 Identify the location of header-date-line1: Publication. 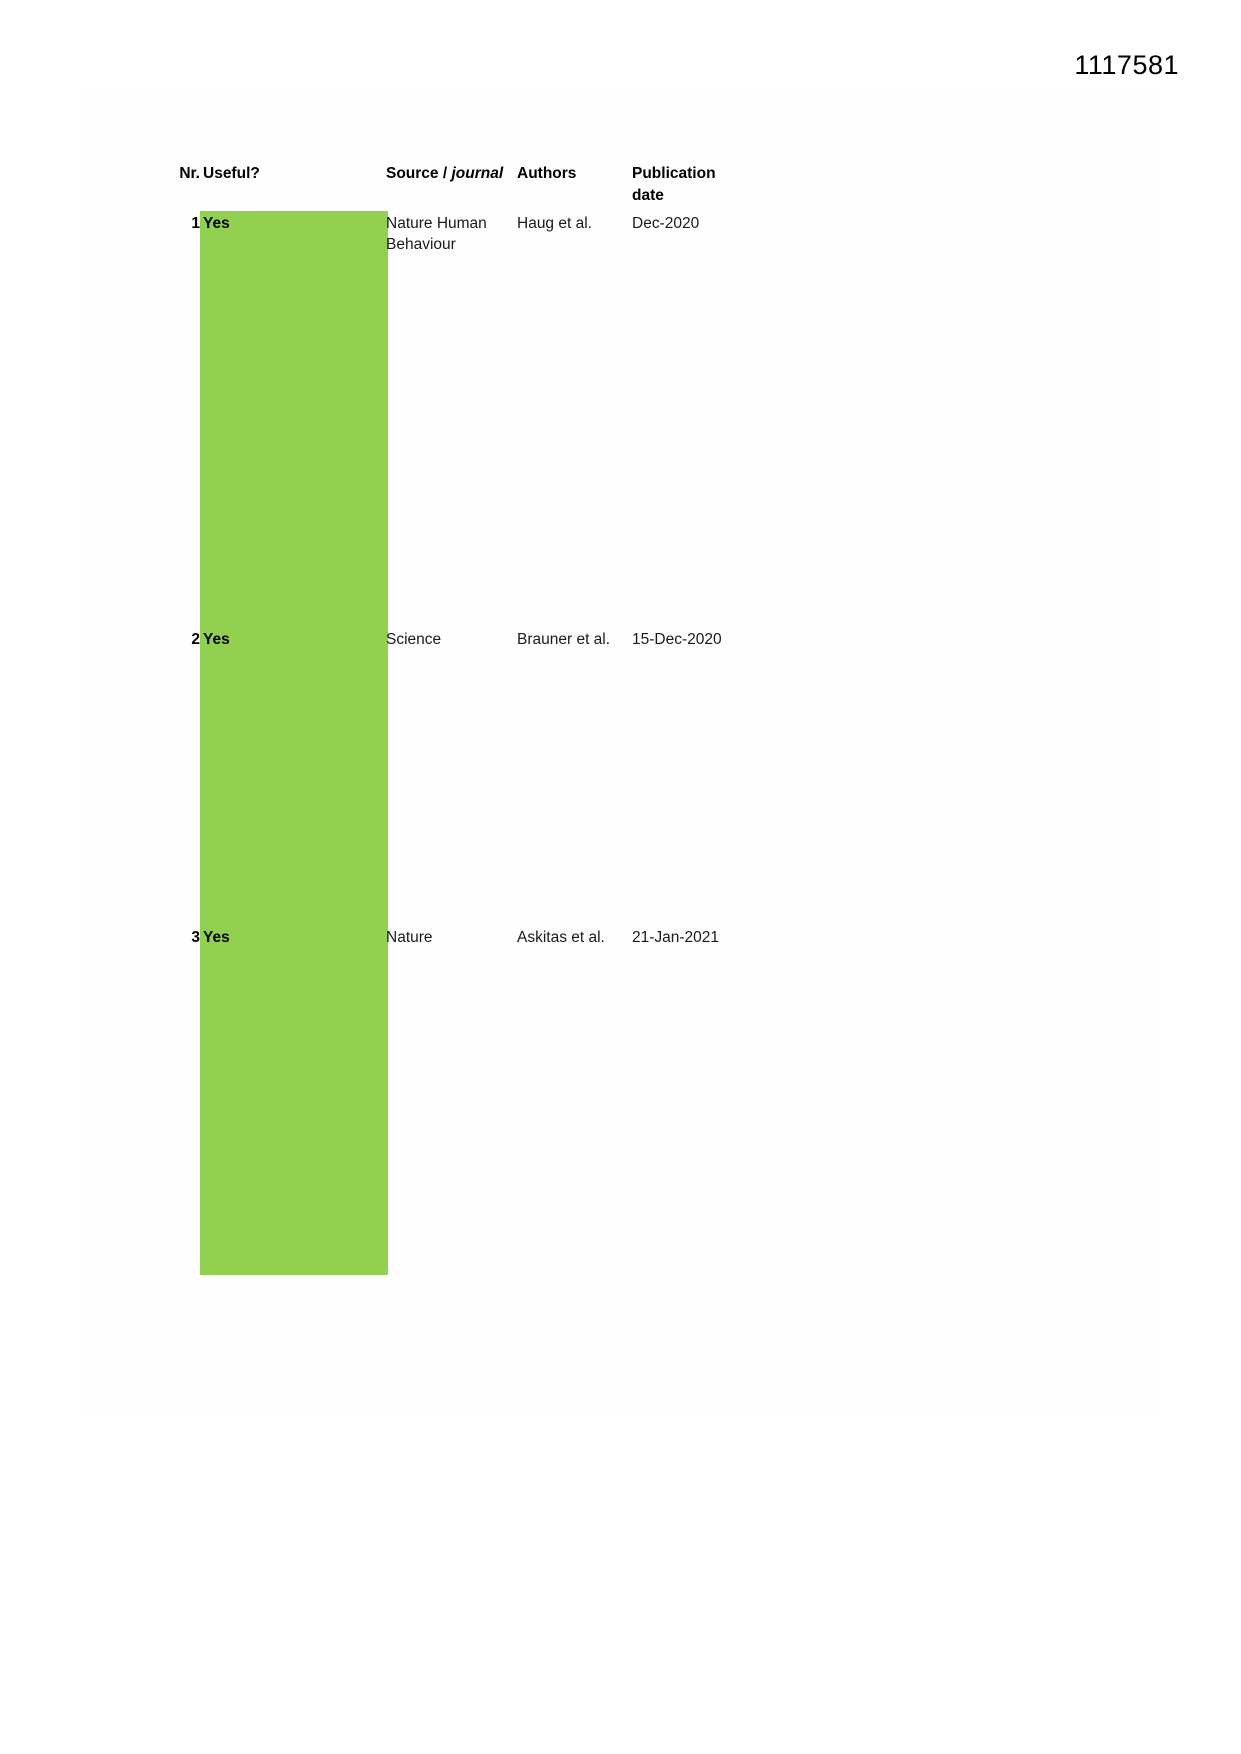
(674, 173).